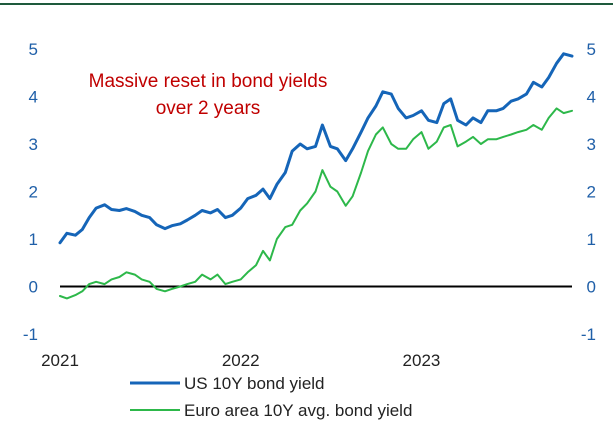  What do you see at coordinates (591, 239) in the screenshot?
I see `y-tick-label-right: 1` at bounding box center [591, 239].